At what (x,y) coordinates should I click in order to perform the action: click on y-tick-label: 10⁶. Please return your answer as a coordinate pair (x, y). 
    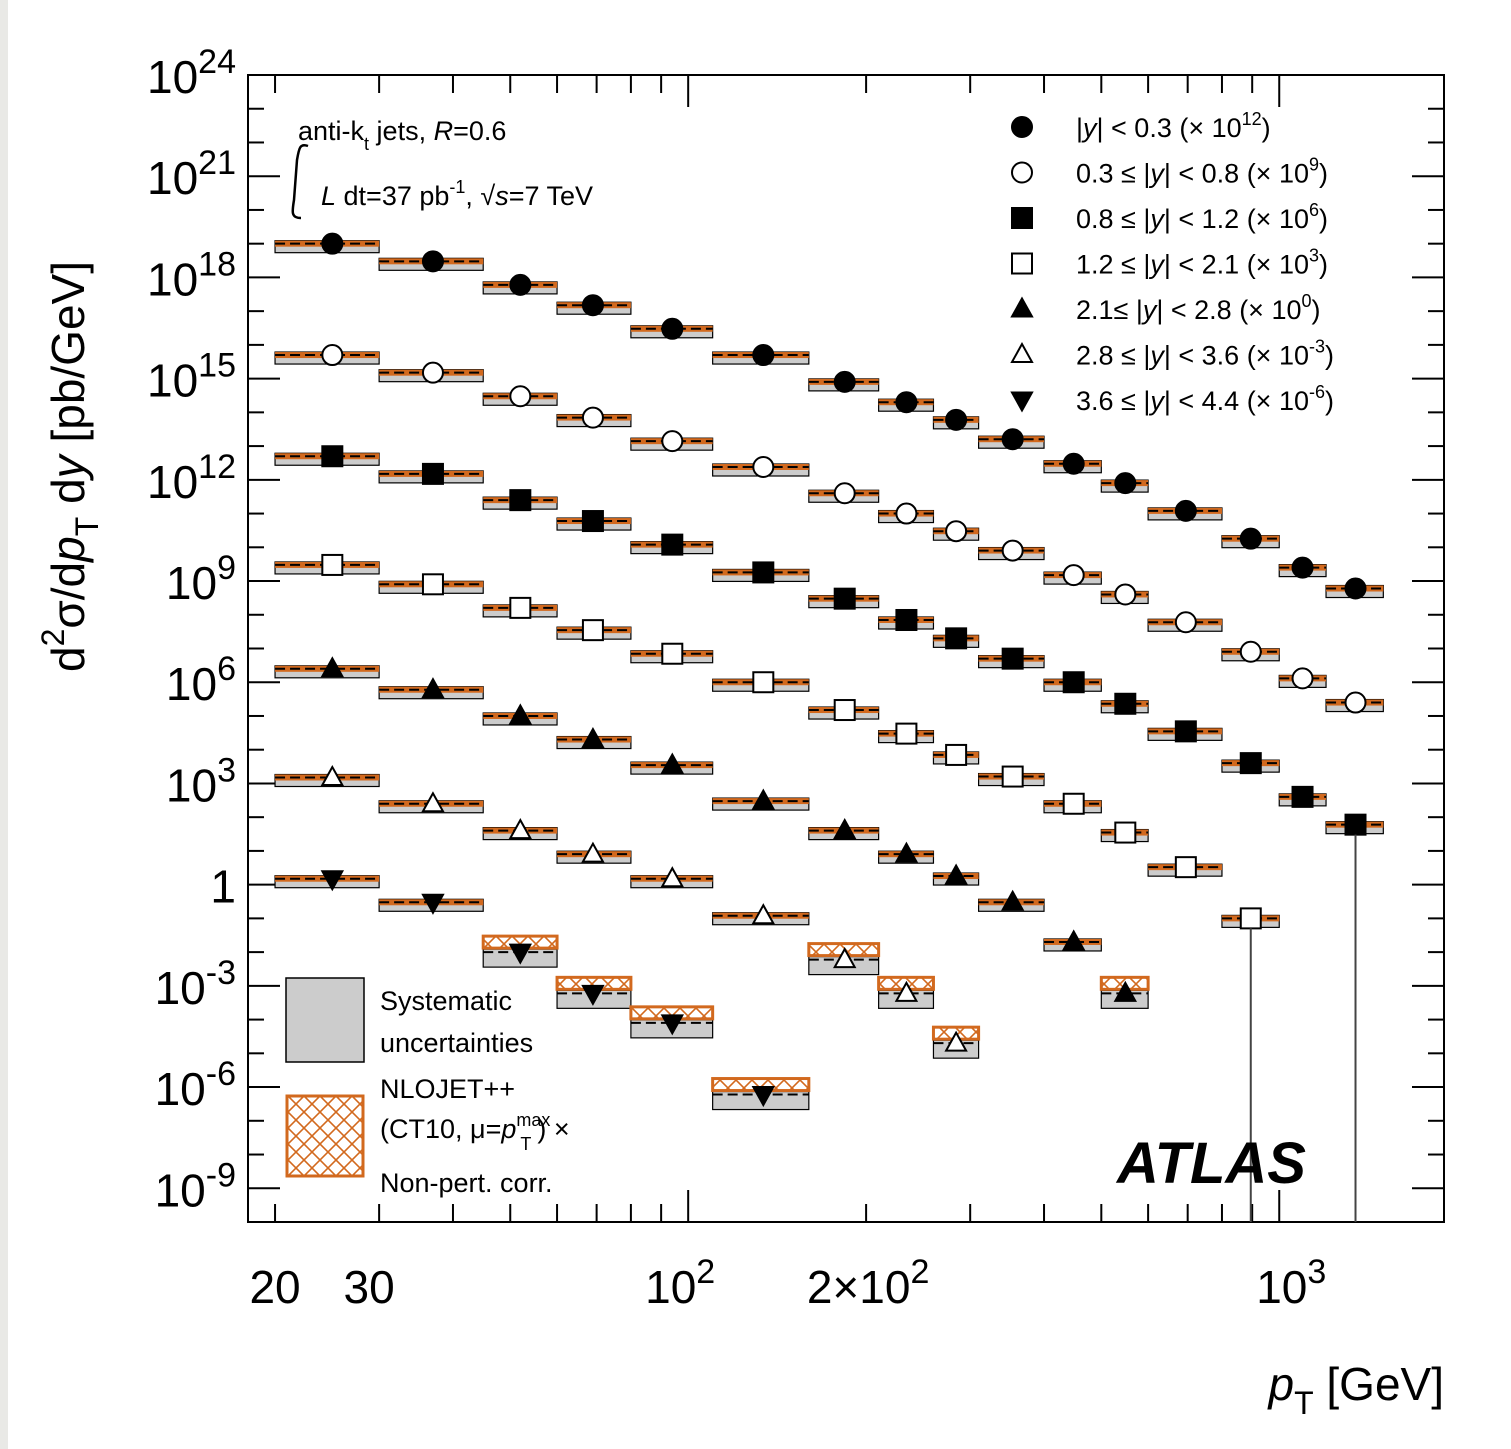
    Looking at the image, I should click on (201, 680).